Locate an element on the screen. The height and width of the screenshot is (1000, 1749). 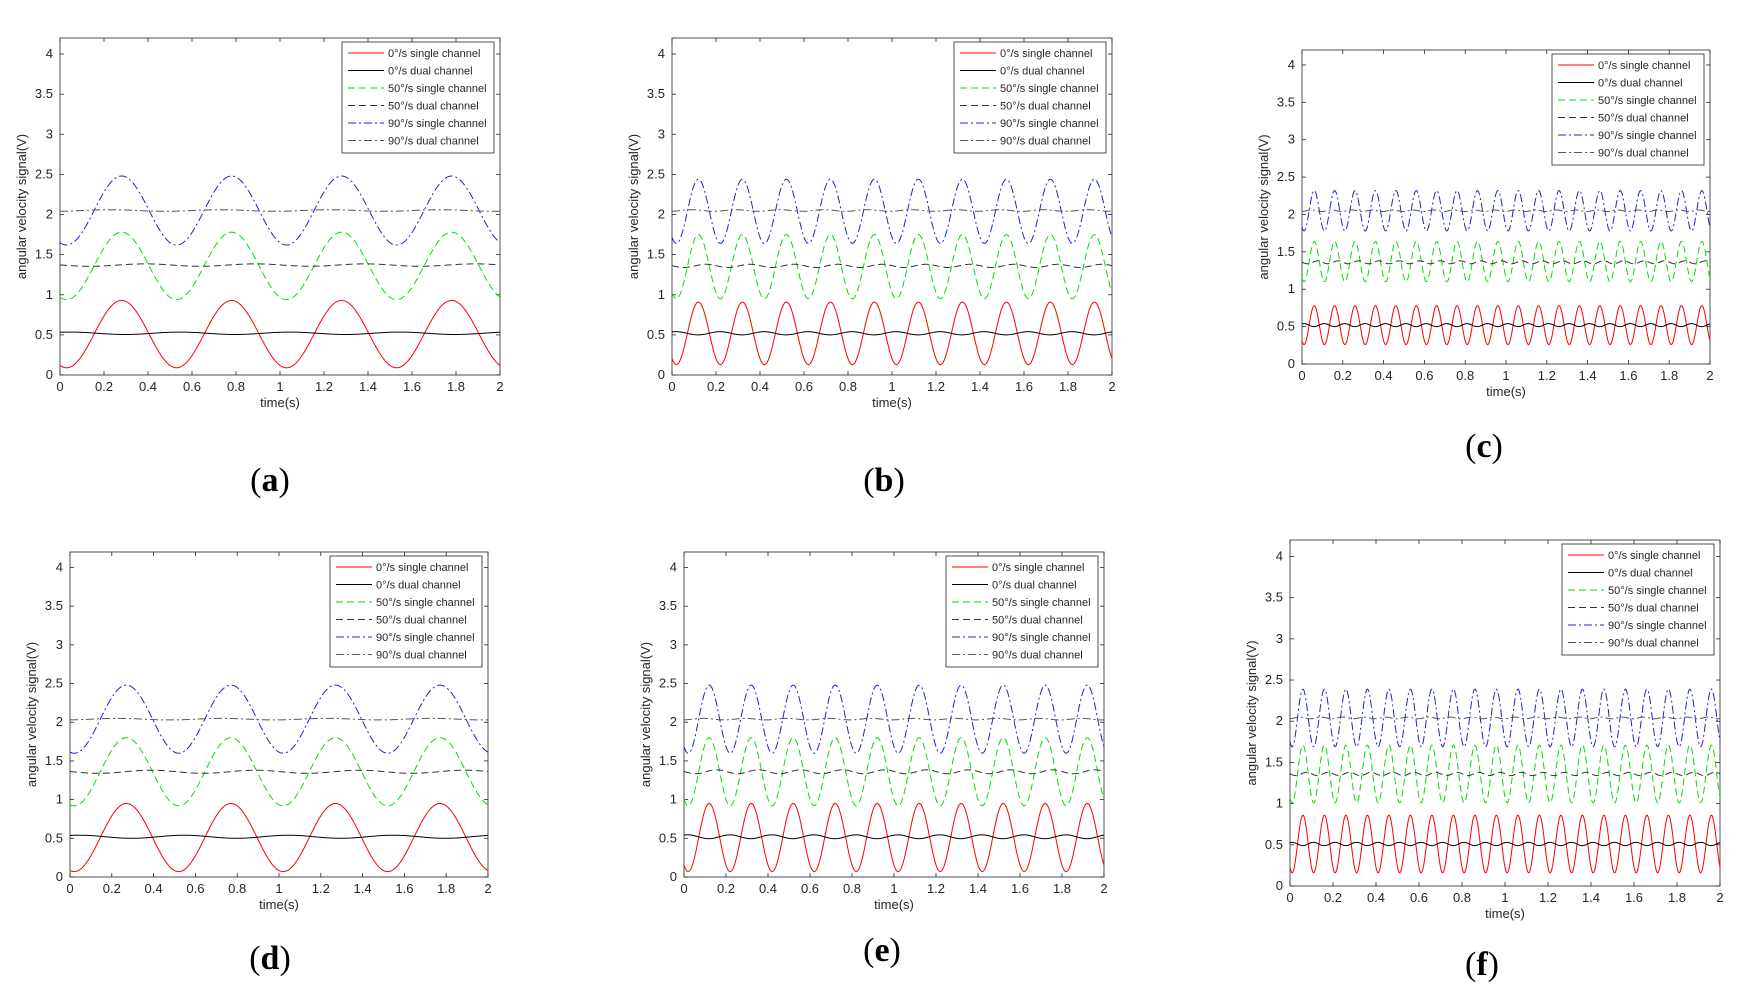
x-tick-label: 2 is located at coordinates (1719, 897).